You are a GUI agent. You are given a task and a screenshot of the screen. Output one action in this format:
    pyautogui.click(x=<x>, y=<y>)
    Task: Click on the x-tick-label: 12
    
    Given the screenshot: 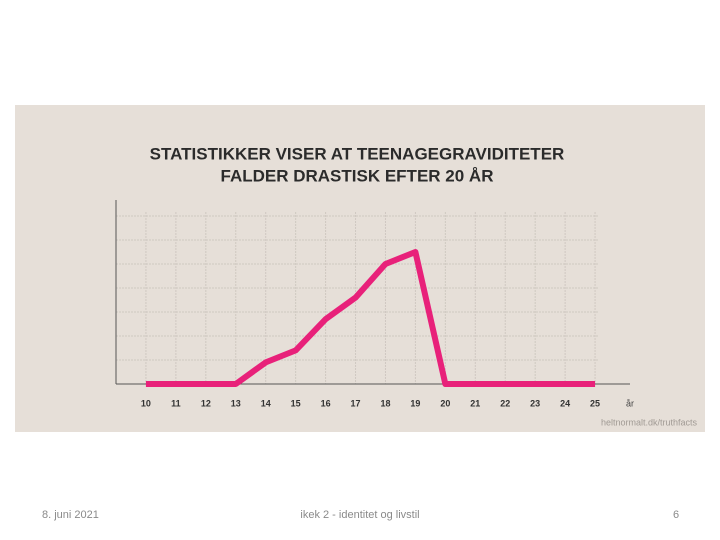 What is the action you would take?
    pyautogui.click(x=206, y=403)
    